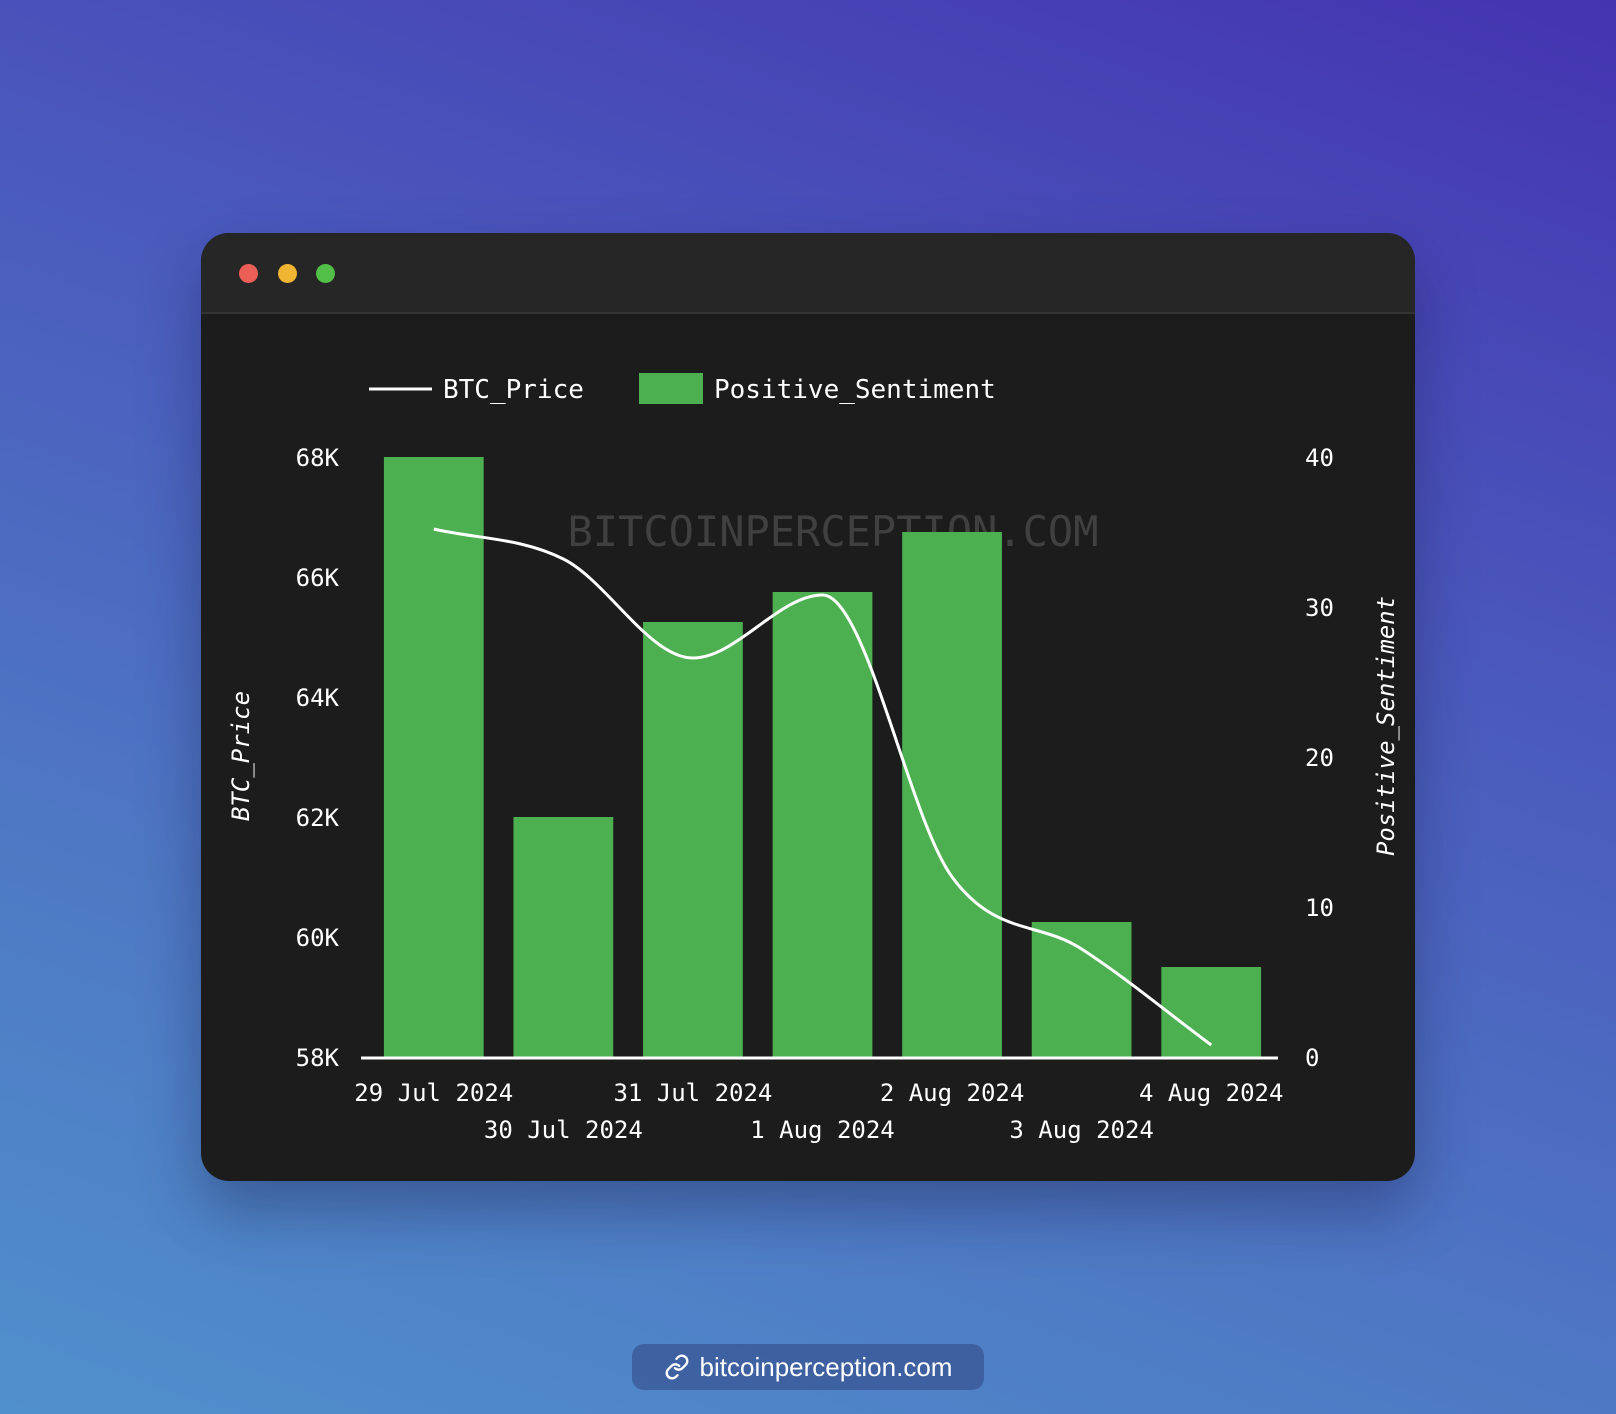  I want to click on legend-bar-swatch, so click(671, 388).